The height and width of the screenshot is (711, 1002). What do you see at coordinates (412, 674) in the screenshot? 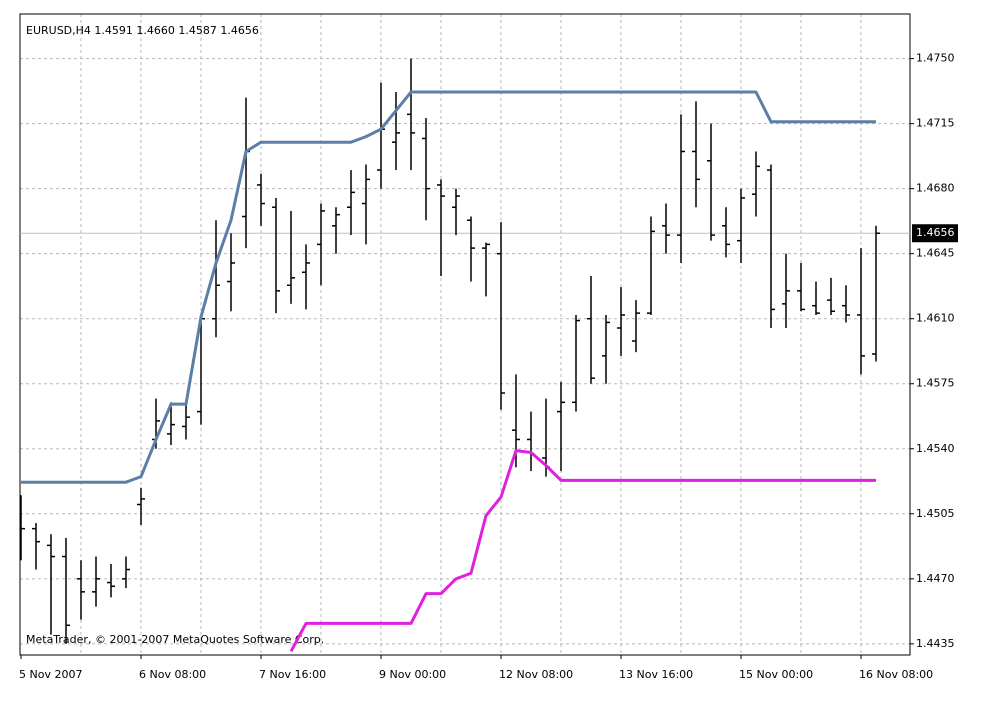
I see `x-tick-label: 9 Nov 00:00` at bounding box center [412, 674].